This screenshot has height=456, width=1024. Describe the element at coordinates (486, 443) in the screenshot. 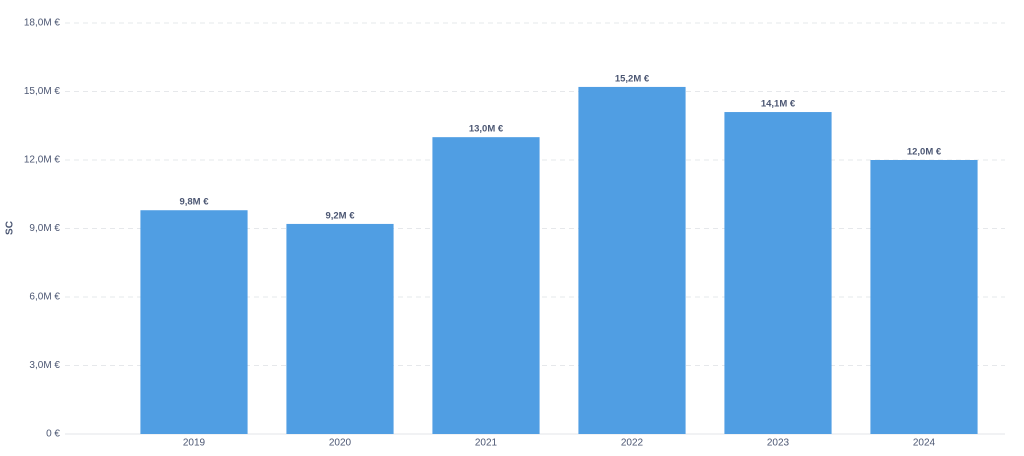

I see `x-tick-label: 2021` at that location.